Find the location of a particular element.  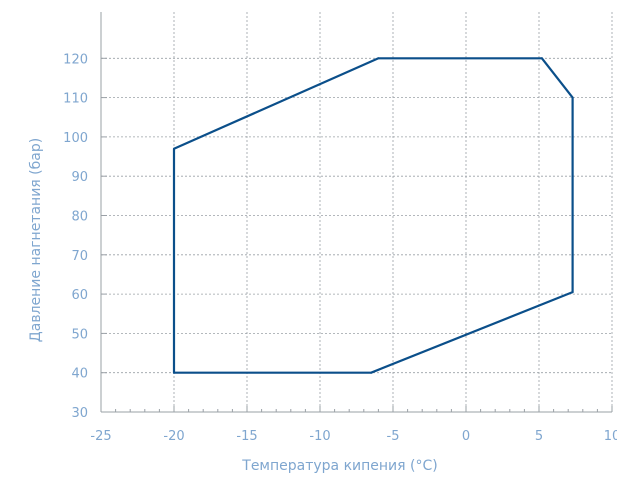

x-tick-label: -20 is located at coordinates (173, 436).